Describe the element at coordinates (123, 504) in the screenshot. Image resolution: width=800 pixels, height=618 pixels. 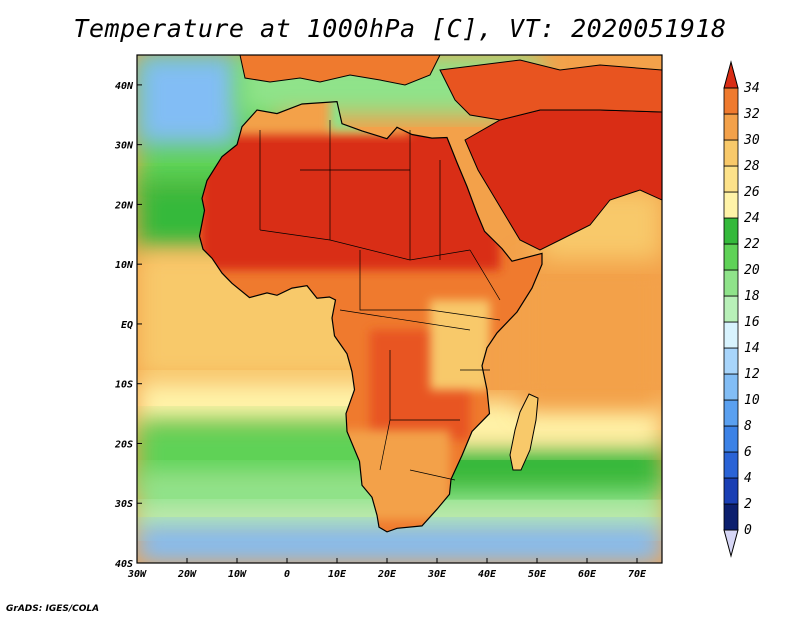
I see `y-tick-label: 30S` at that location.